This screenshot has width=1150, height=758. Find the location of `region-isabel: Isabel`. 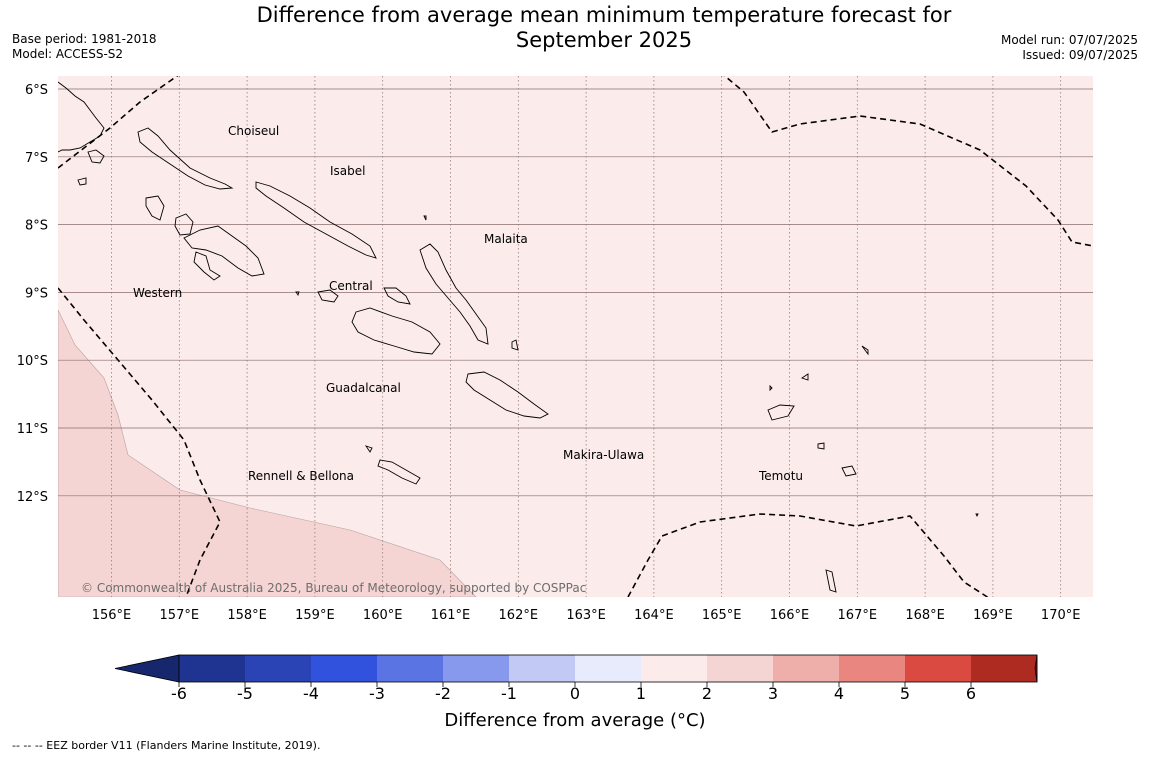

region-isabel: Isabel is located at coordinates (347, 171).